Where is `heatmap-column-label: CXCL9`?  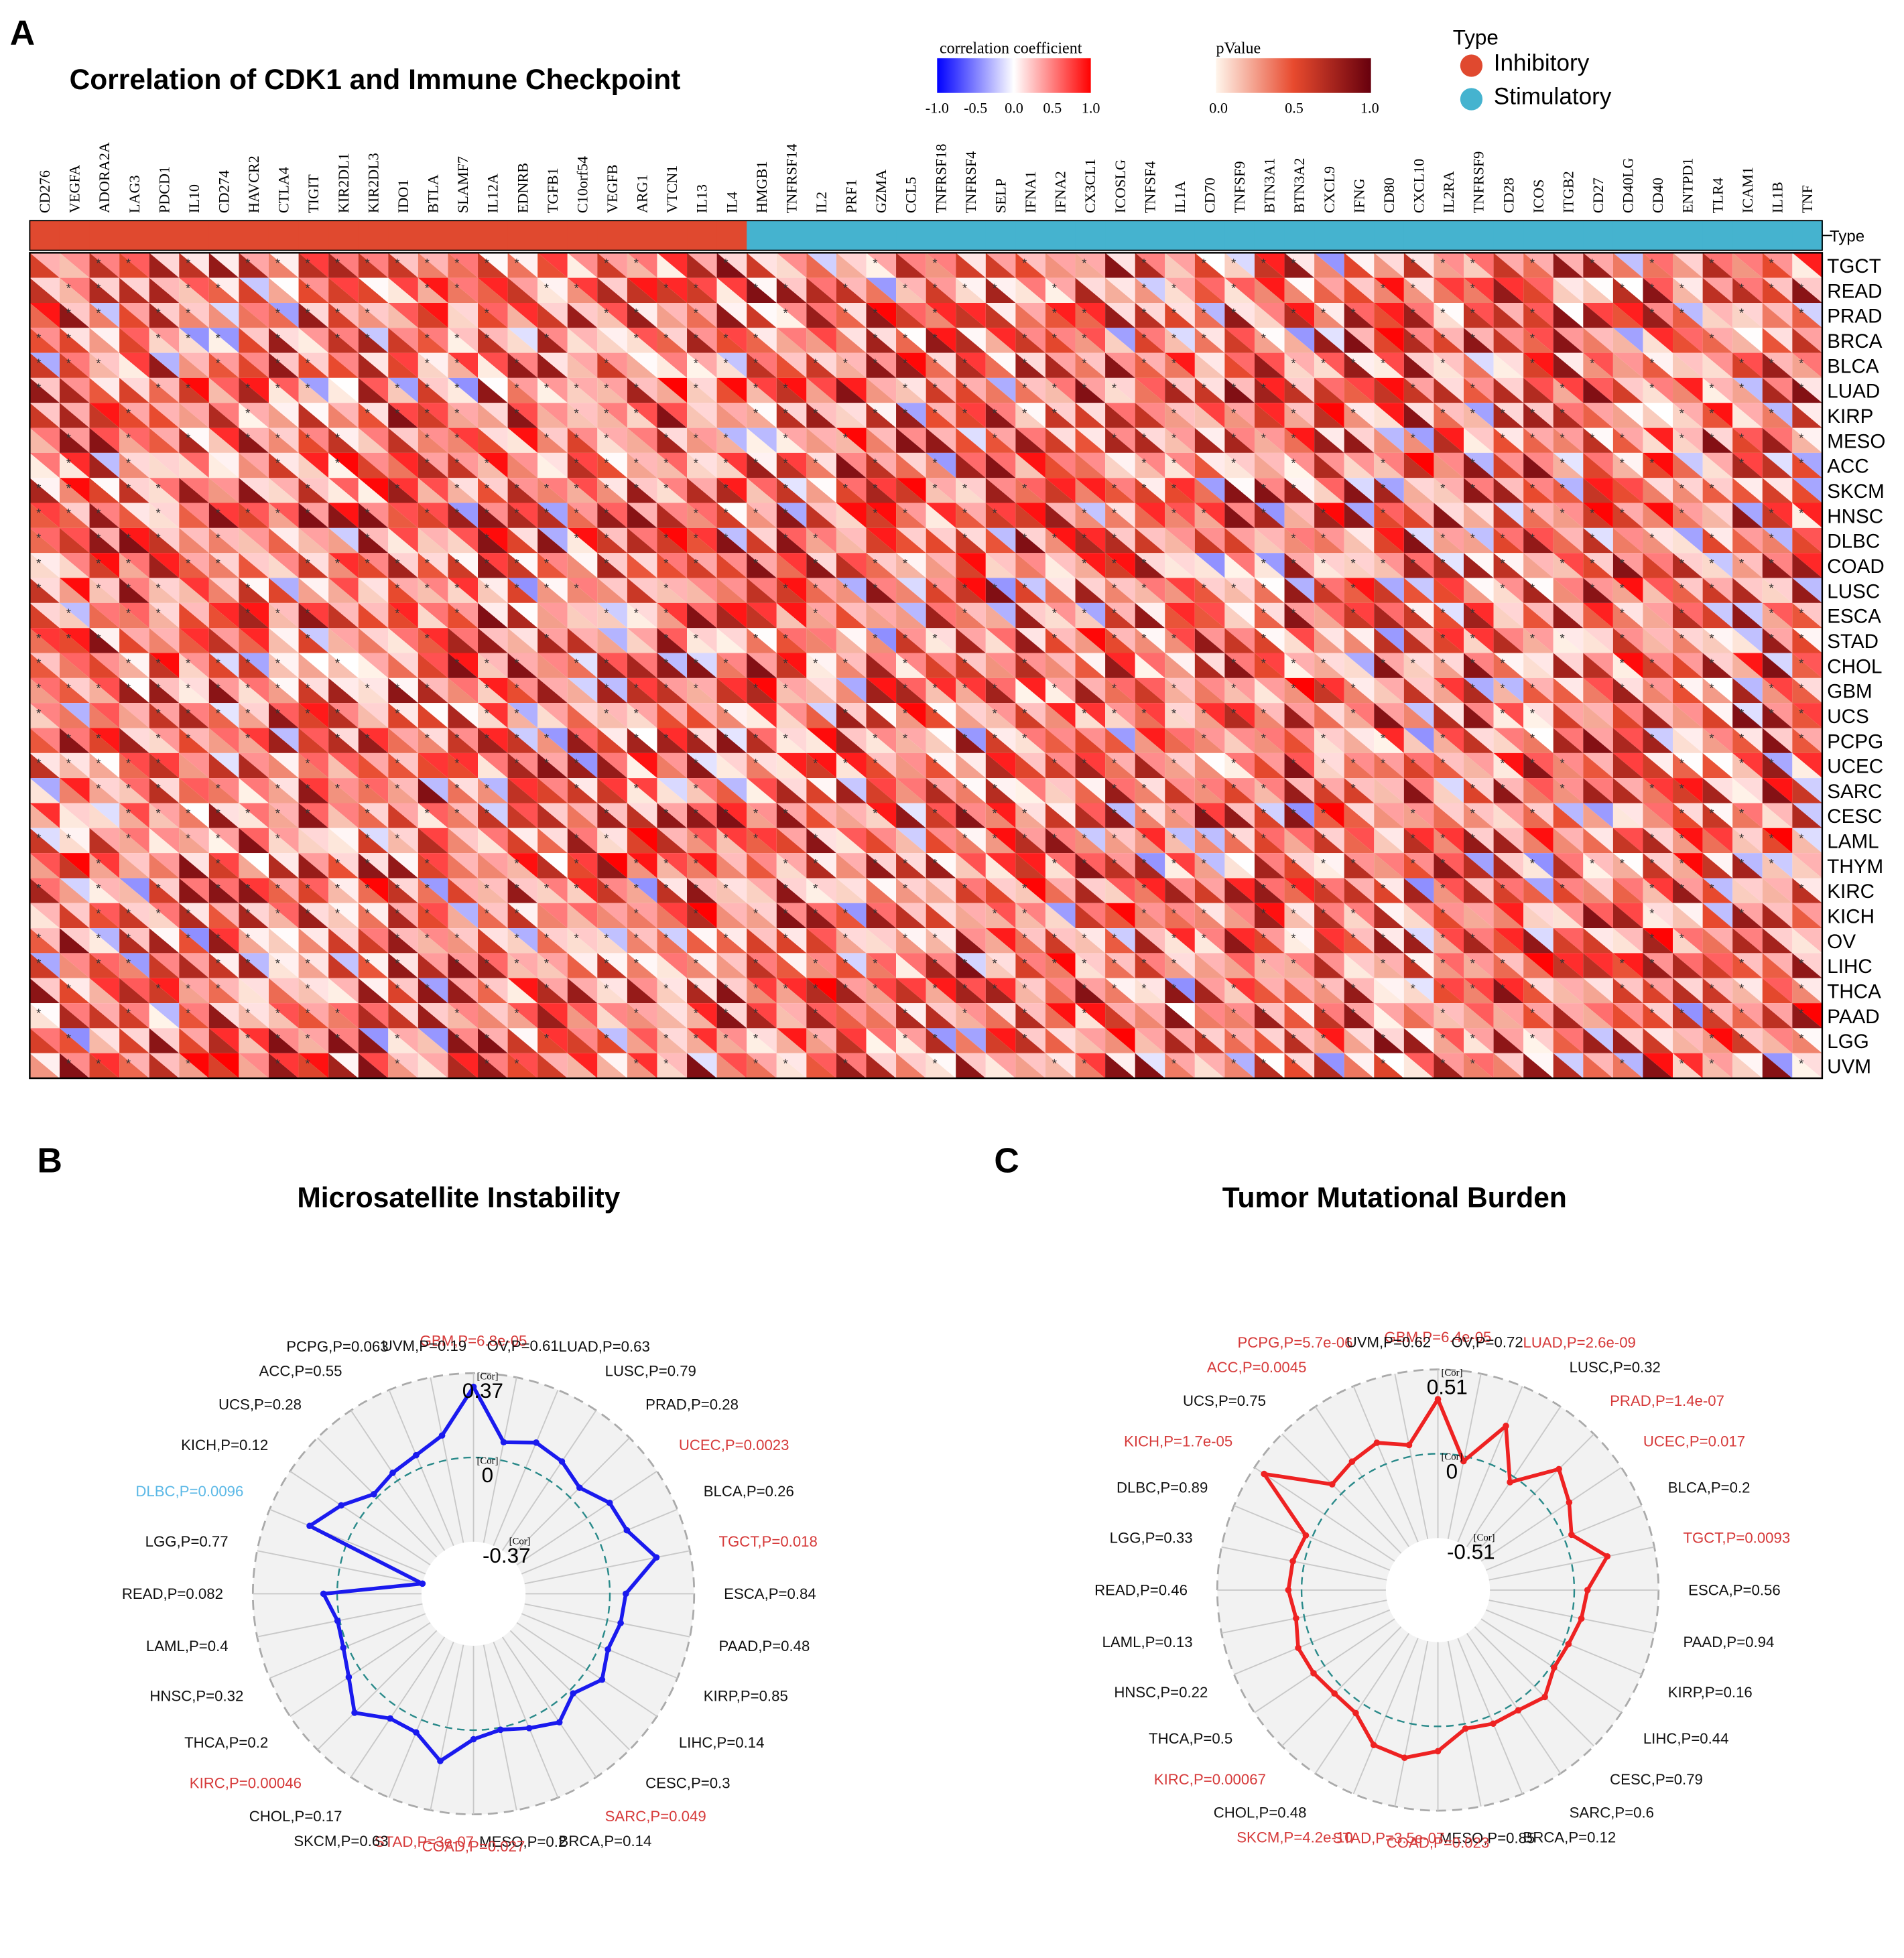
heatmap-column-label: CXCL9 is located at coordinates (1329, 190).